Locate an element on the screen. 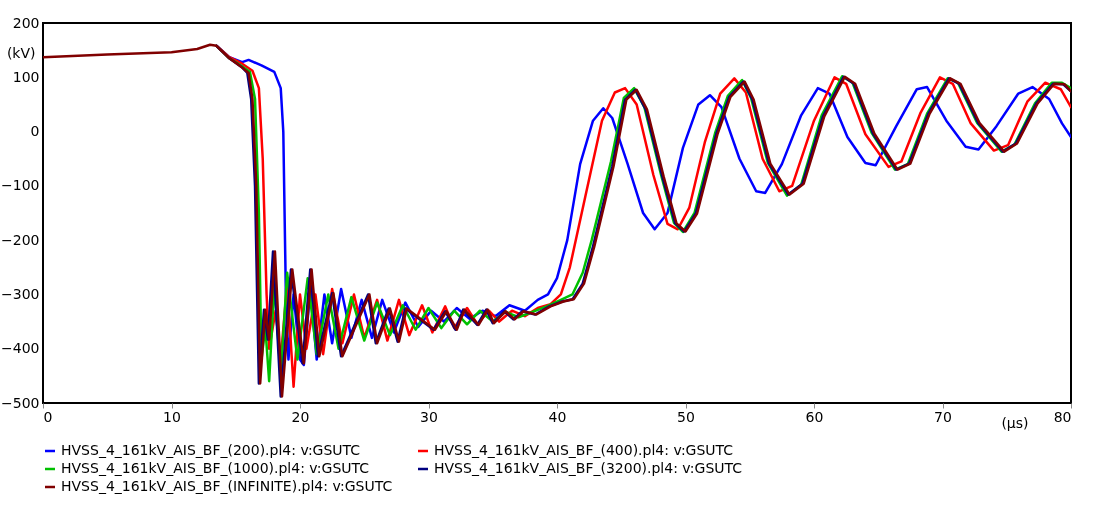 Image resolution: width=1108 pixels, height=515 pixels. y-tick-label: −300 is located at coordinates (20, 293).